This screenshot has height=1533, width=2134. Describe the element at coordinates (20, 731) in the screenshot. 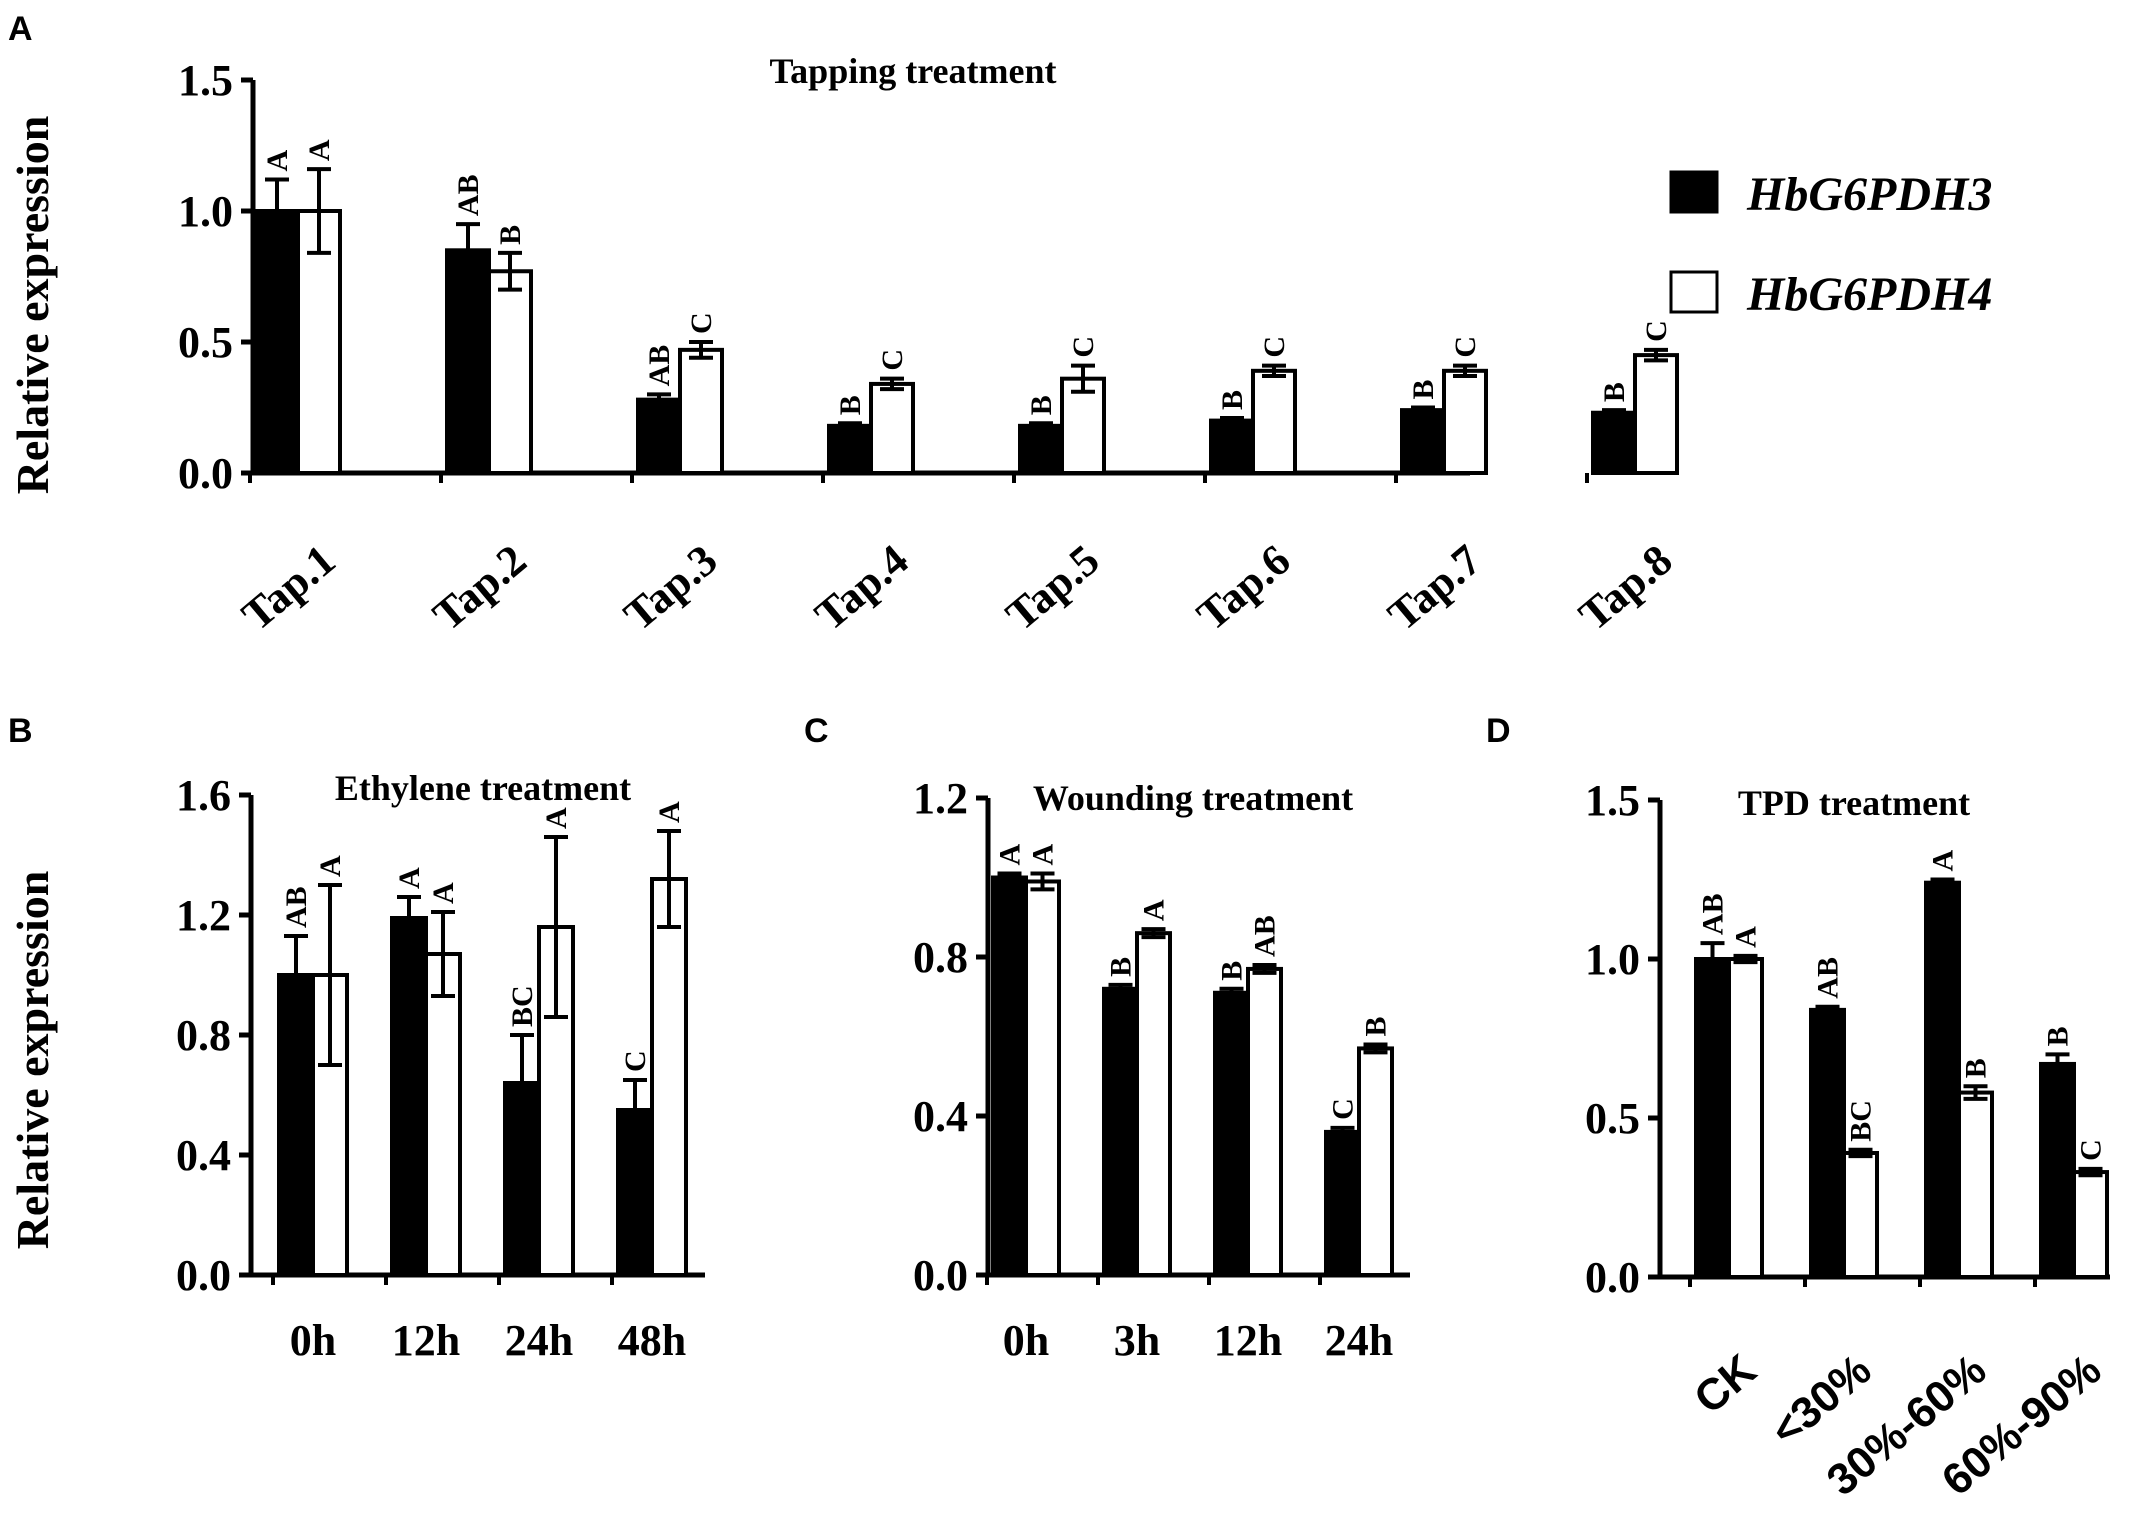

I see `panel-letter-b: B` at that location.